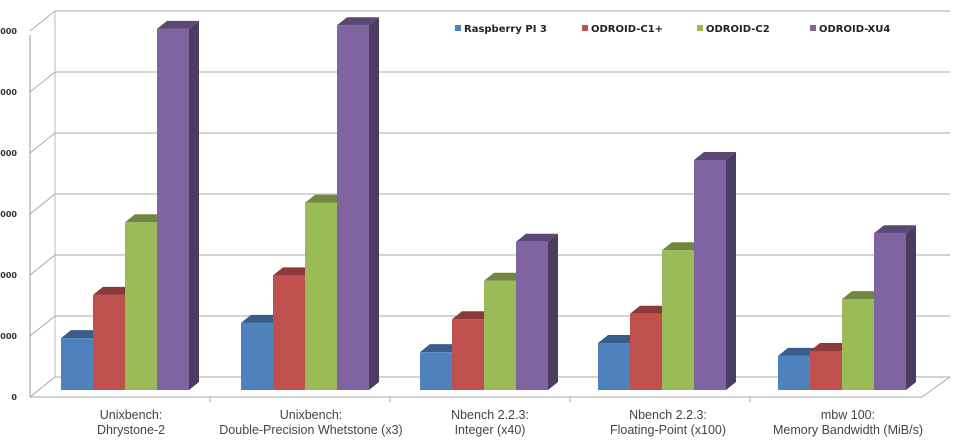 The image size is (967, 444). I want to click on category-label: Memory Bandwidth (MiB/s), so click(848, 430).